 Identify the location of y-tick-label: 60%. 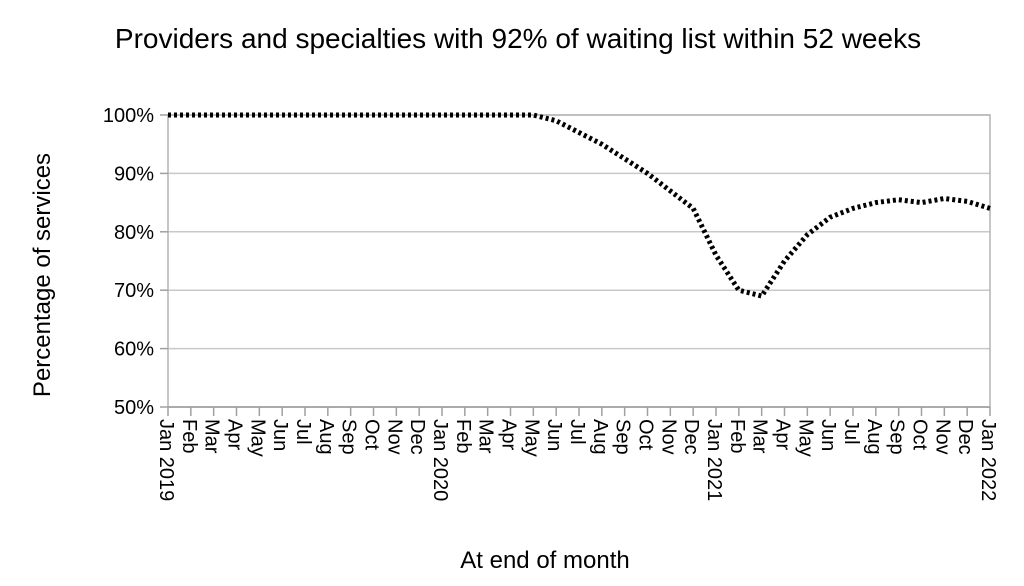
(134, 350).